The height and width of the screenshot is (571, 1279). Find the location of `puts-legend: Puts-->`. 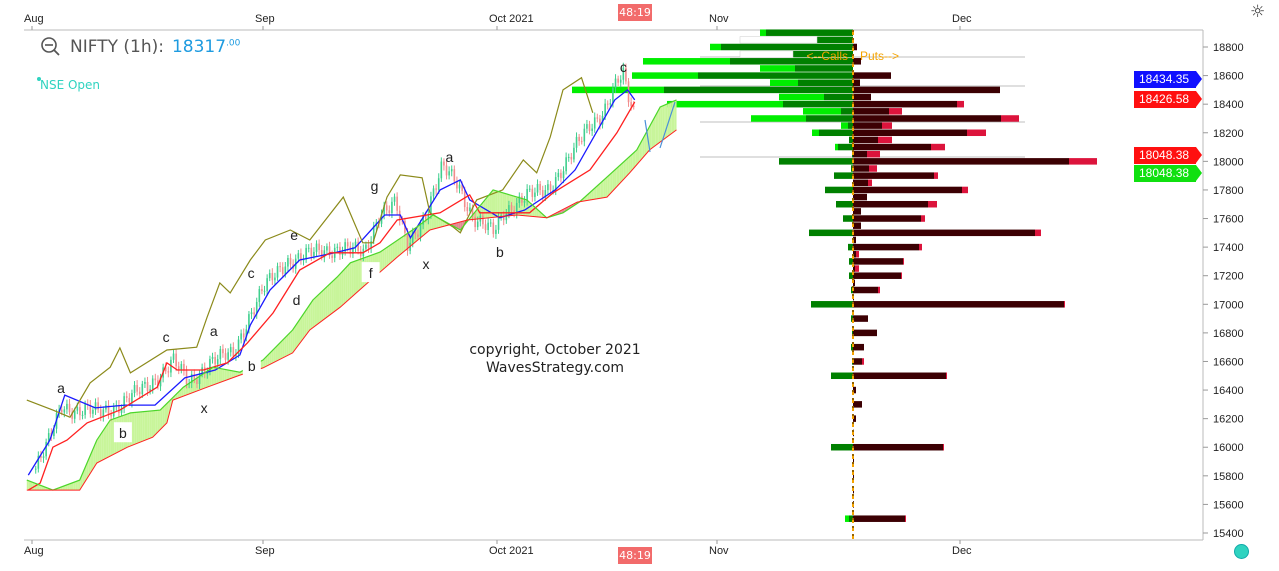

puts-legend: Puts--> is located at coordinates (879, 56).